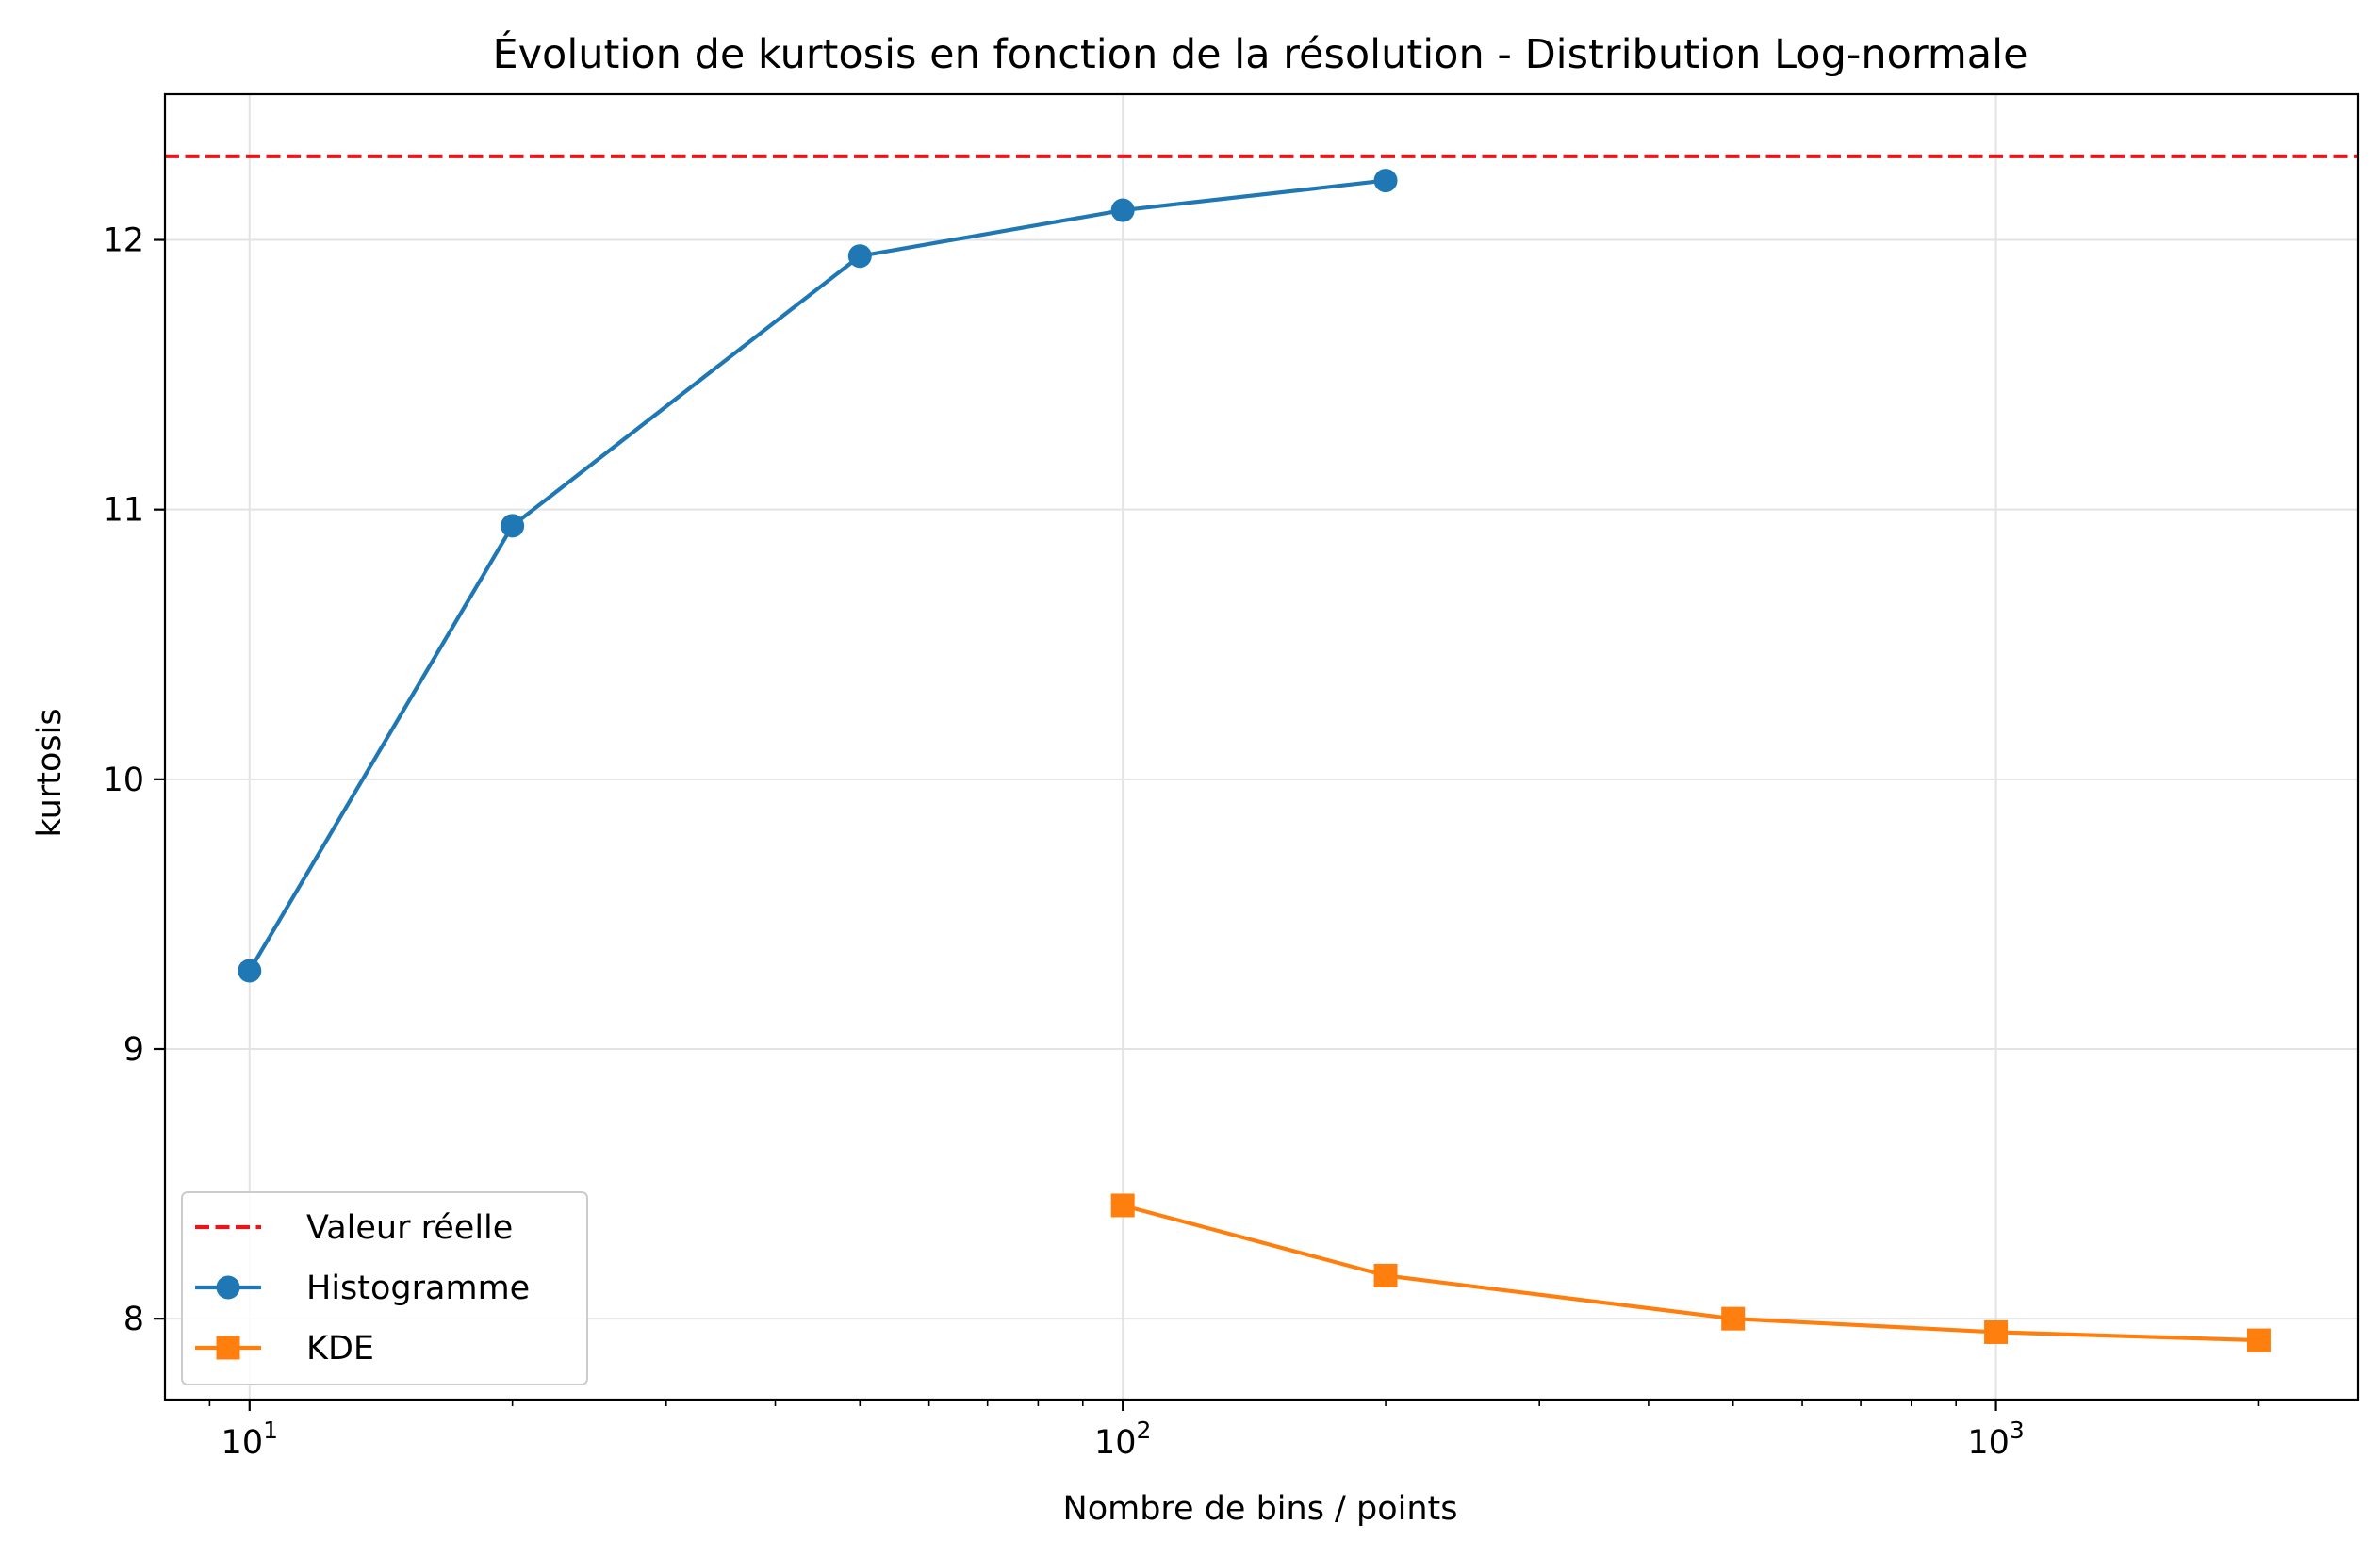  Describe the element at coordinates (123, 511) in the screenshot. I see `y-tick-label: 11` at that location.